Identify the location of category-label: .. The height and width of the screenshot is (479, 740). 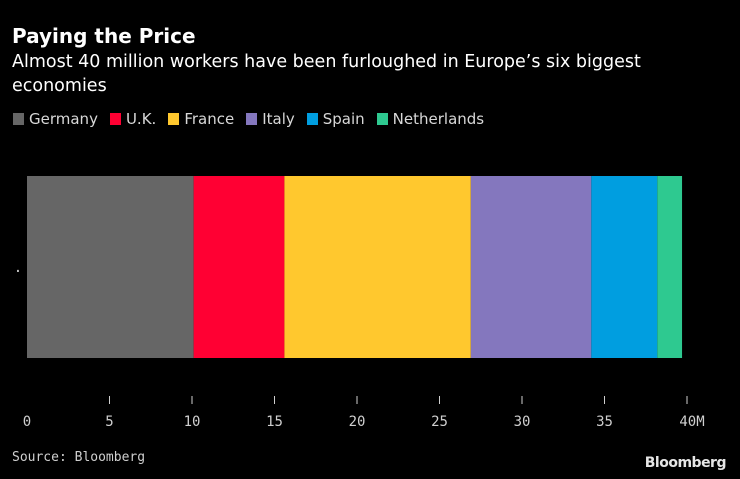
(18, 268).